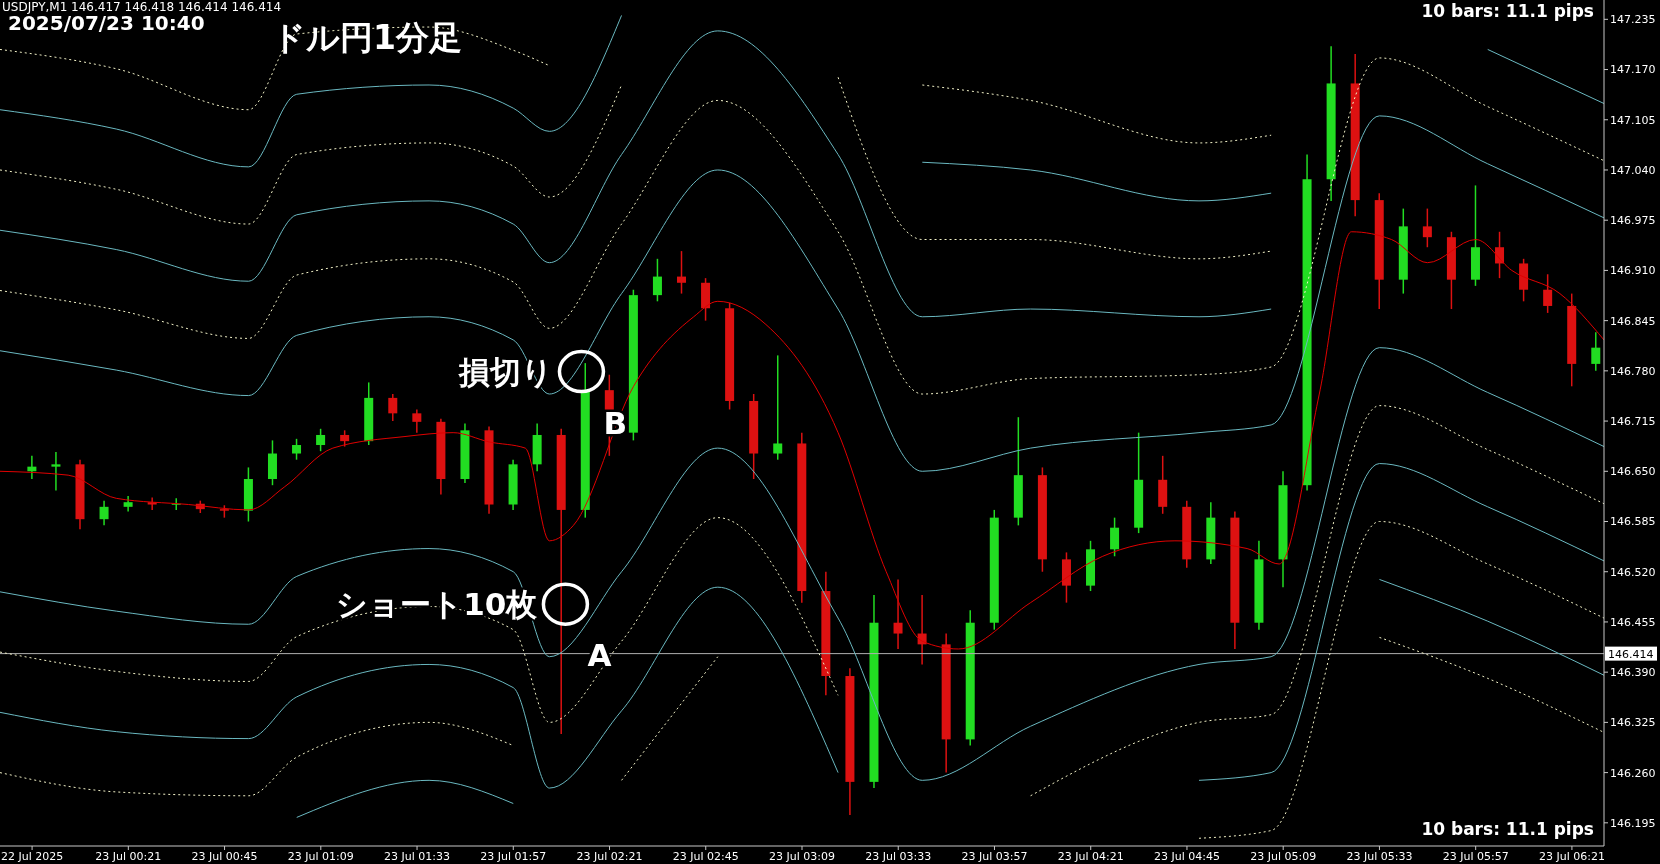  Describe the element at coordinates (1633, 472) in the screenshot. I see `y-tick-label: 146.650` at that location.